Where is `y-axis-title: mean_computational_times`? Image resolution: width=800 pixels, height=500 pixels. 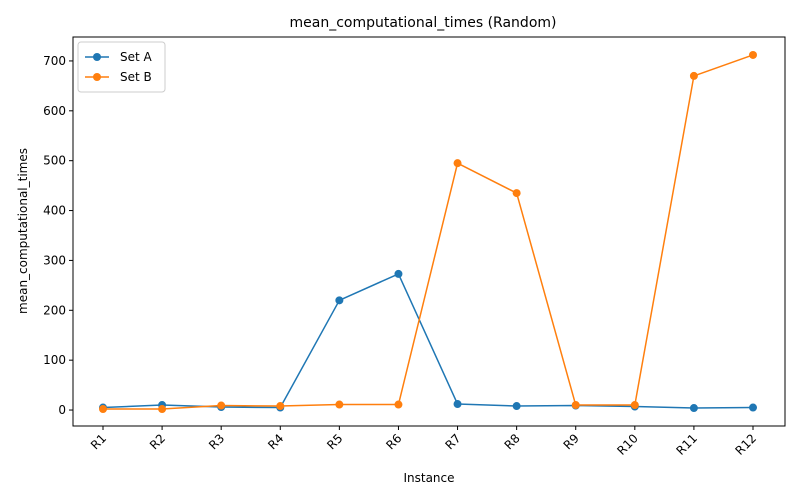 y-axis-title: mean_computational_times is located at coordinates (23, 231).